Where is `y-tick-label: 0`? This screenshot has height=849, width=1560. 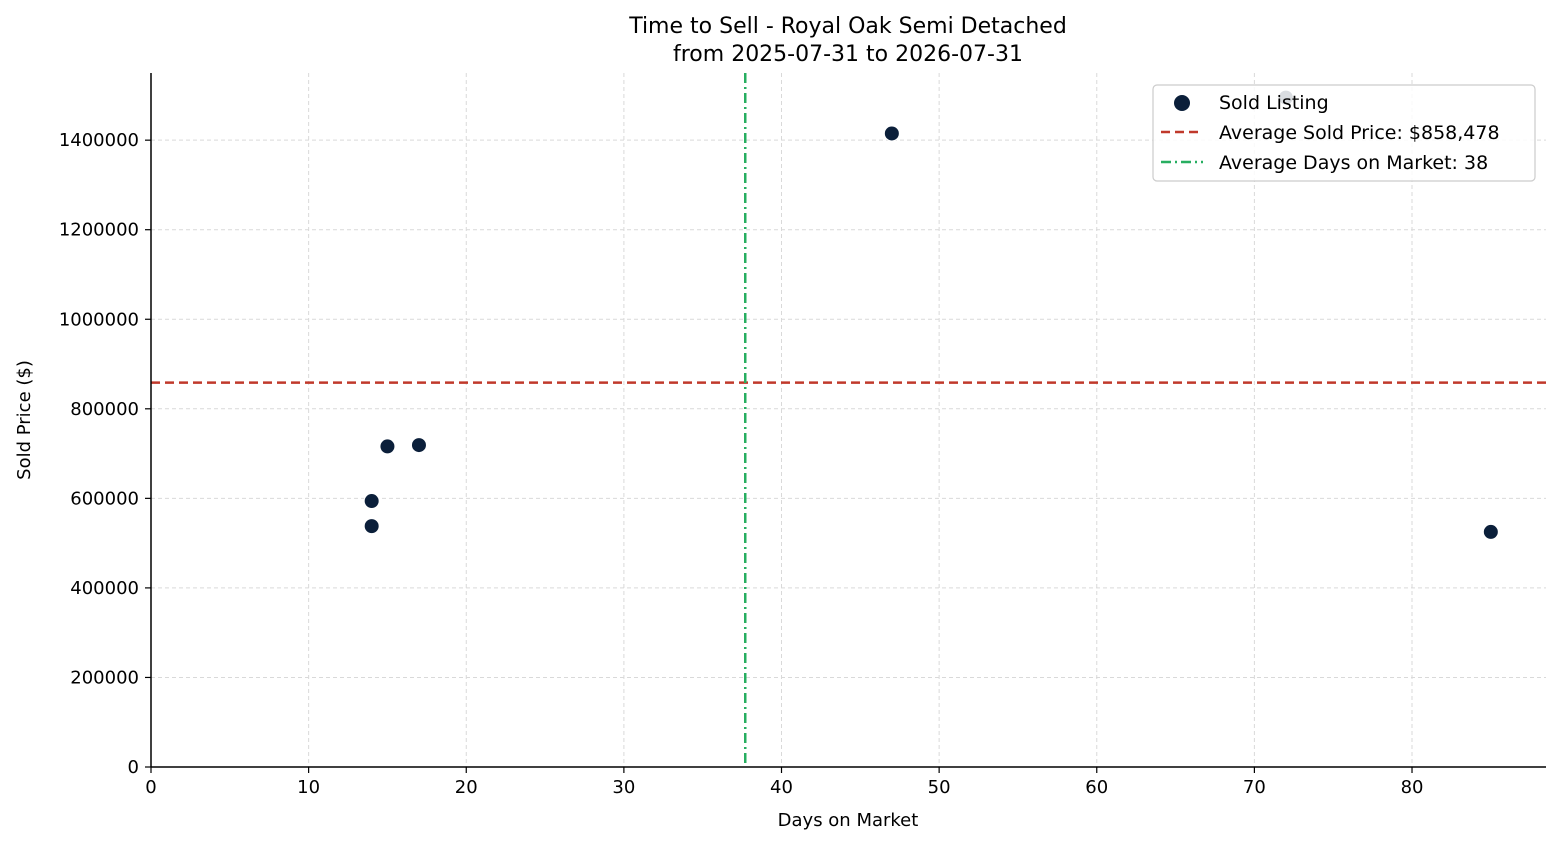
y-tick-label: 0 is located at coordinates (133, 767).